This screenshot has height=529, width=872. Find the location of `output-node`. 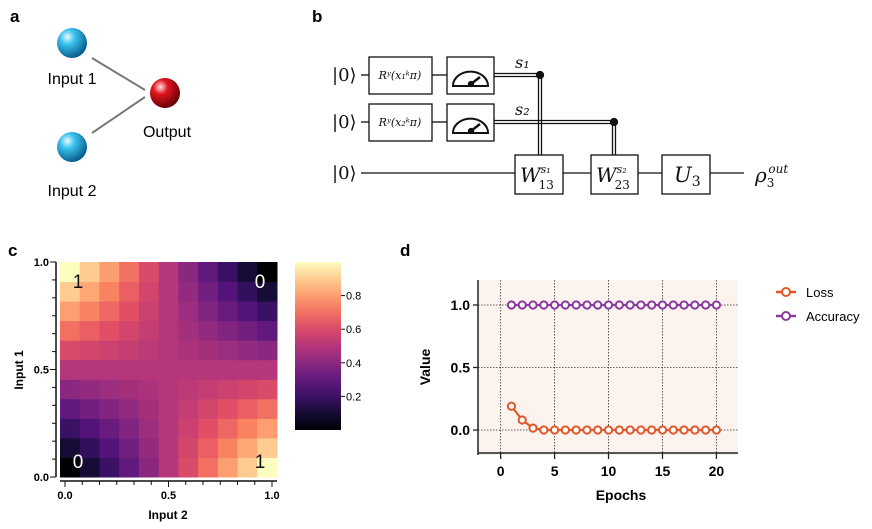

output-node is located at coordinates (165, 93).